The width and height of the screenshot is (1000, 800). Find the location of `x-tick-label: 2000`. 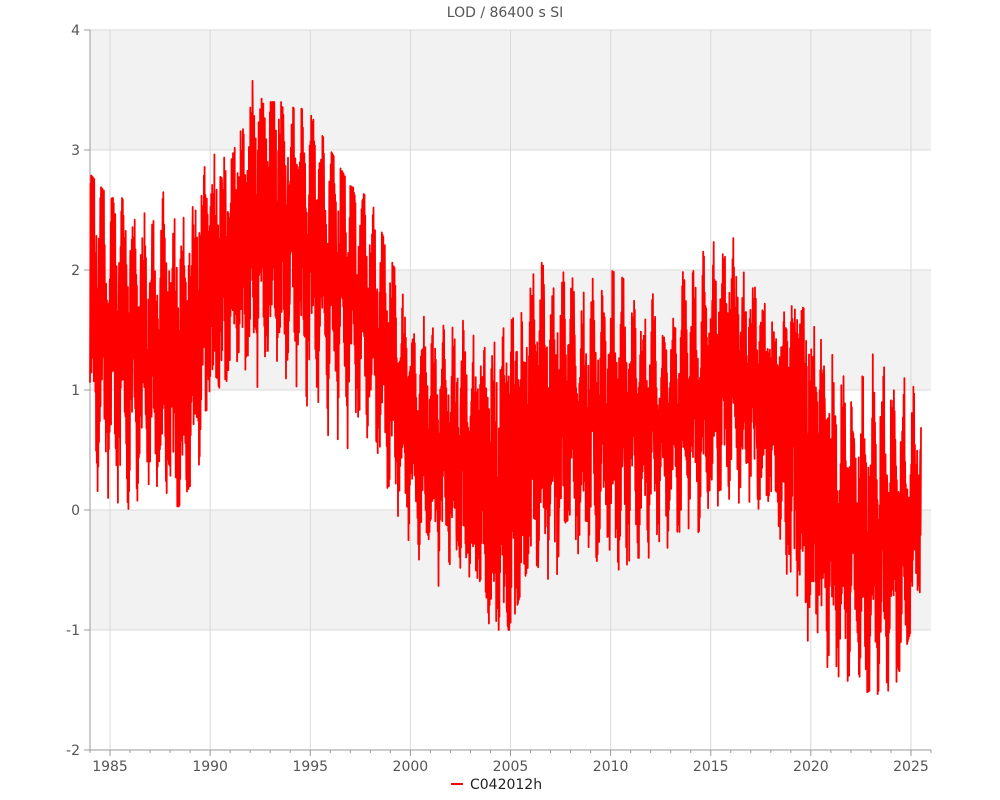

x-tick-label: 2000 is located at coordinates (411, 767).